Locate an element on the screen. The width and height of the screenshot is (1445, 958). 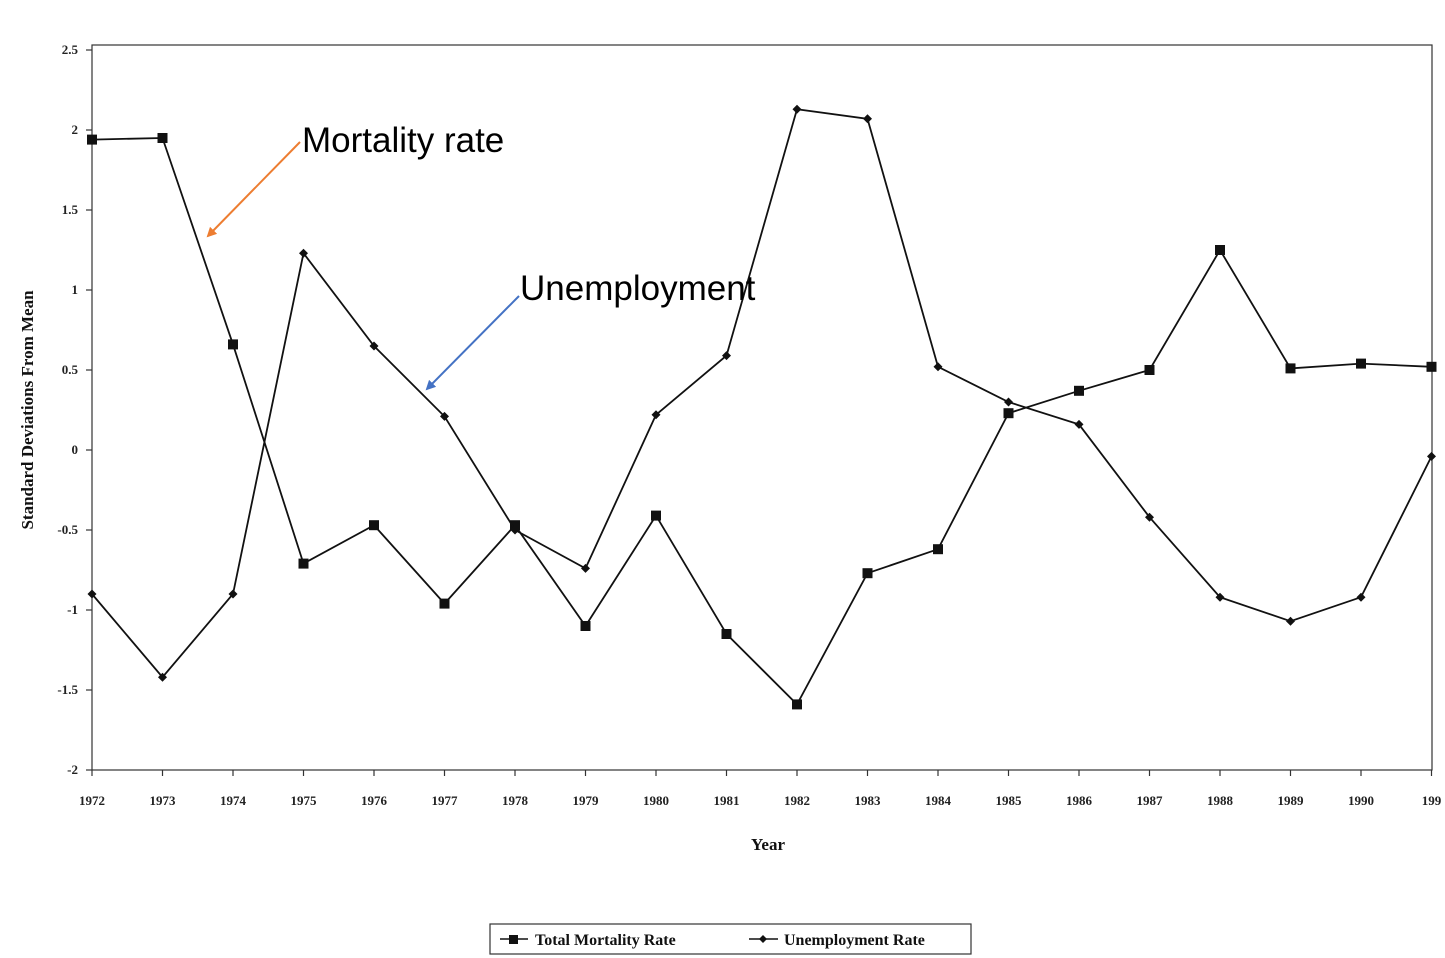
x-tick-label: 1980 is located at coordinates (656, 800).